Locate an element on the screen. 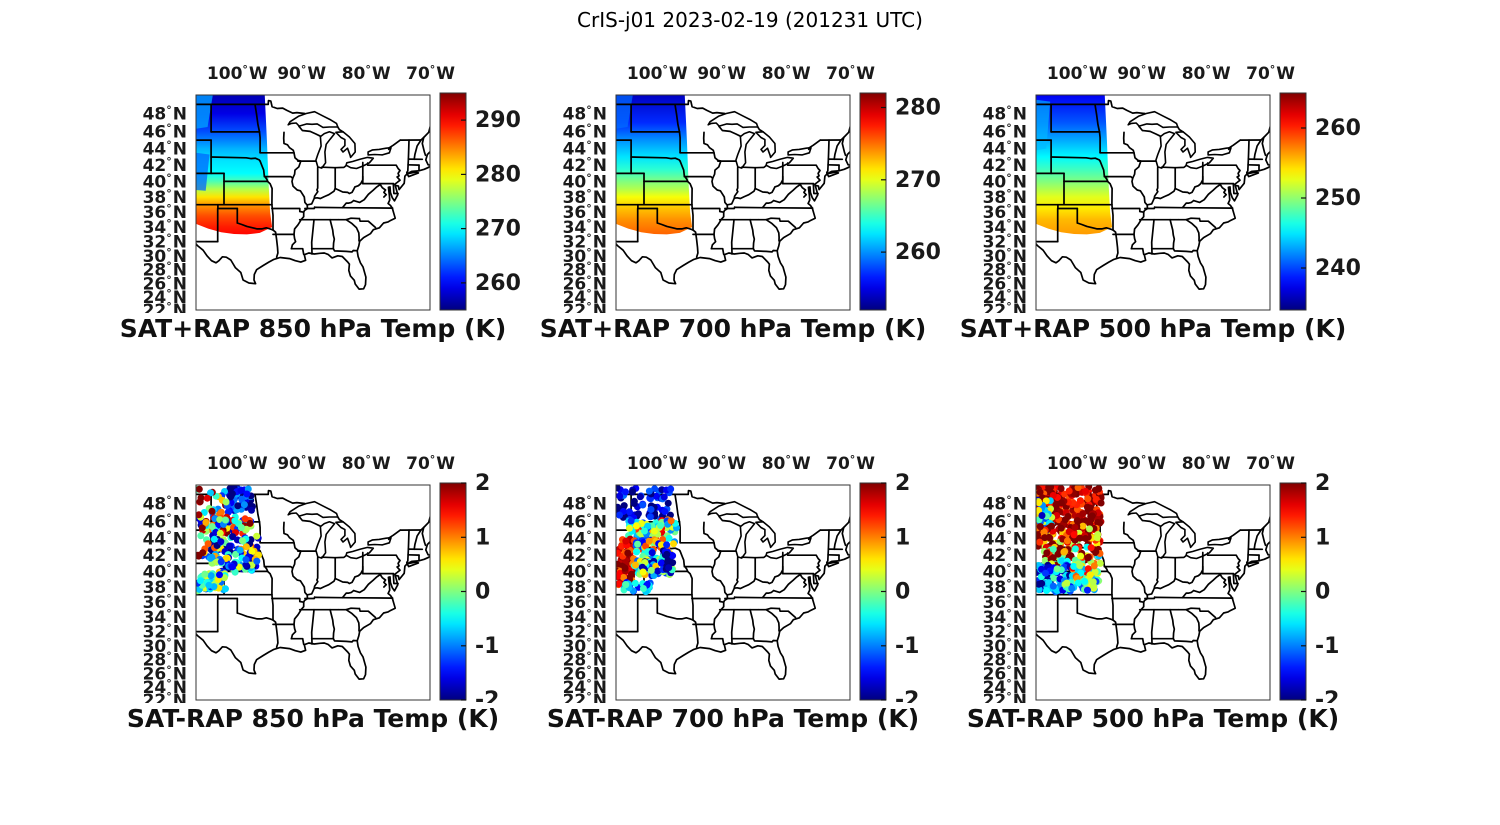 The image size is (1500, 825). data-swath is located at coordinates (1074, 165).